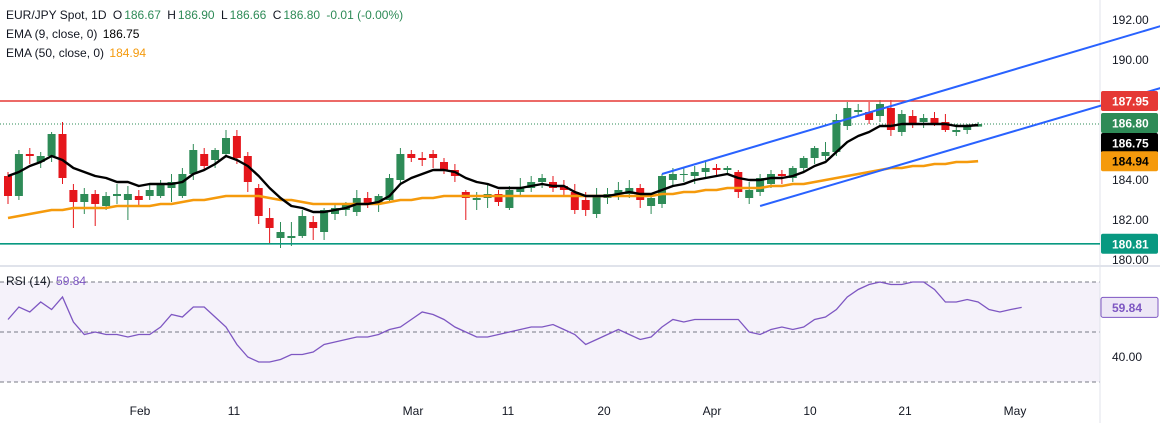 The image size is (1160, 423). What do you see at coordinates (121, 34) in the screenshot?
I see `ema9-value: 186.75` at bounding box center [121, 34].